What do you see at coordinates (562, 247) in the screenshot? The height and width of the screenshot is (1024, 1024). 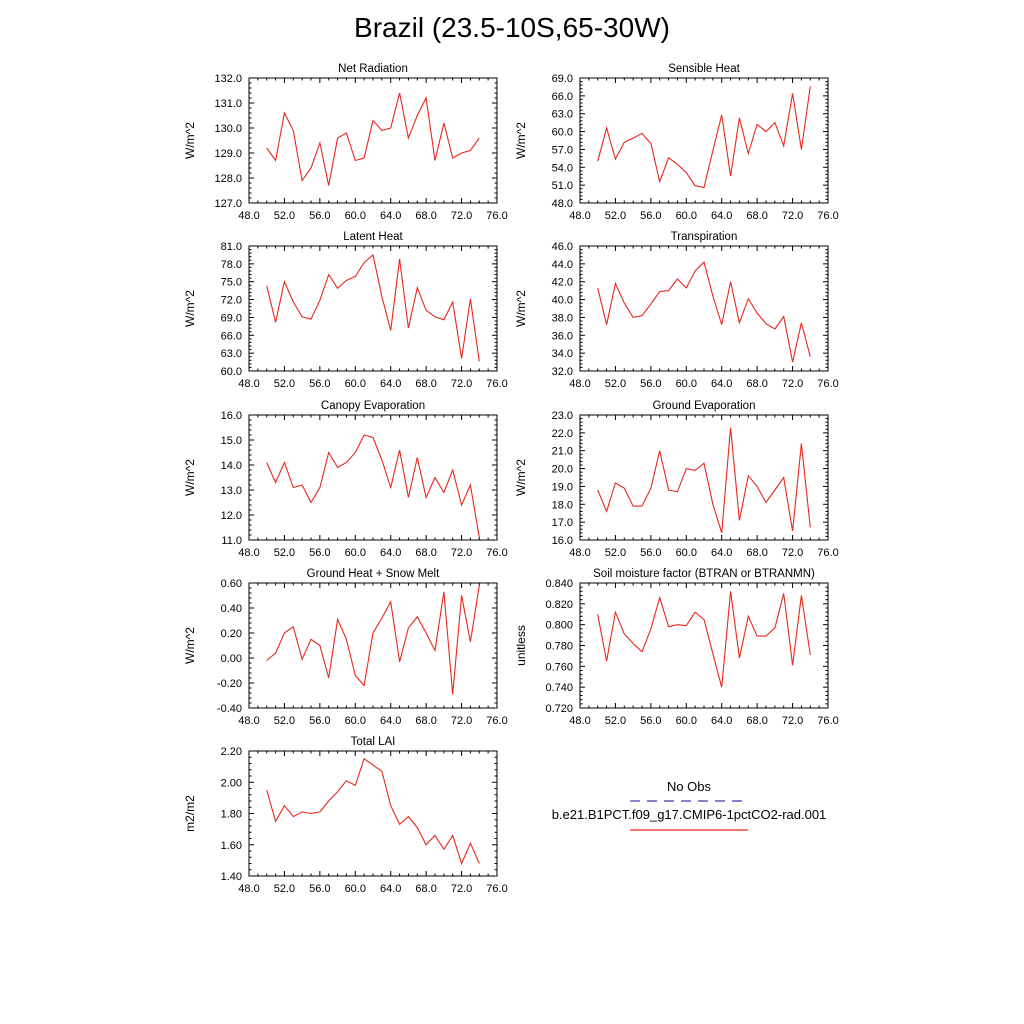 I see `y-tick-label: 46.0` at bounding box center [562, 247].